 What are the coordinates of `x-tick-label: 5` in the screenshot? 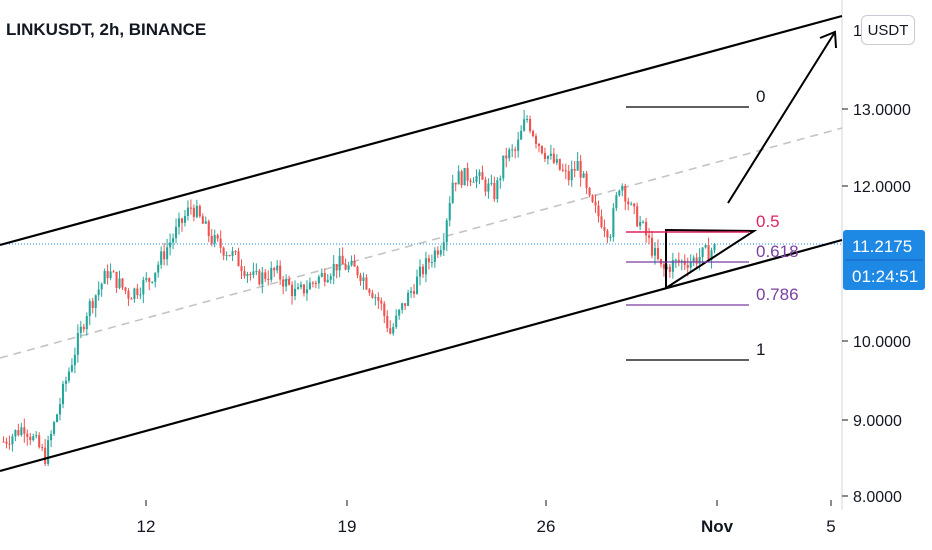 It's located at (830, 526).